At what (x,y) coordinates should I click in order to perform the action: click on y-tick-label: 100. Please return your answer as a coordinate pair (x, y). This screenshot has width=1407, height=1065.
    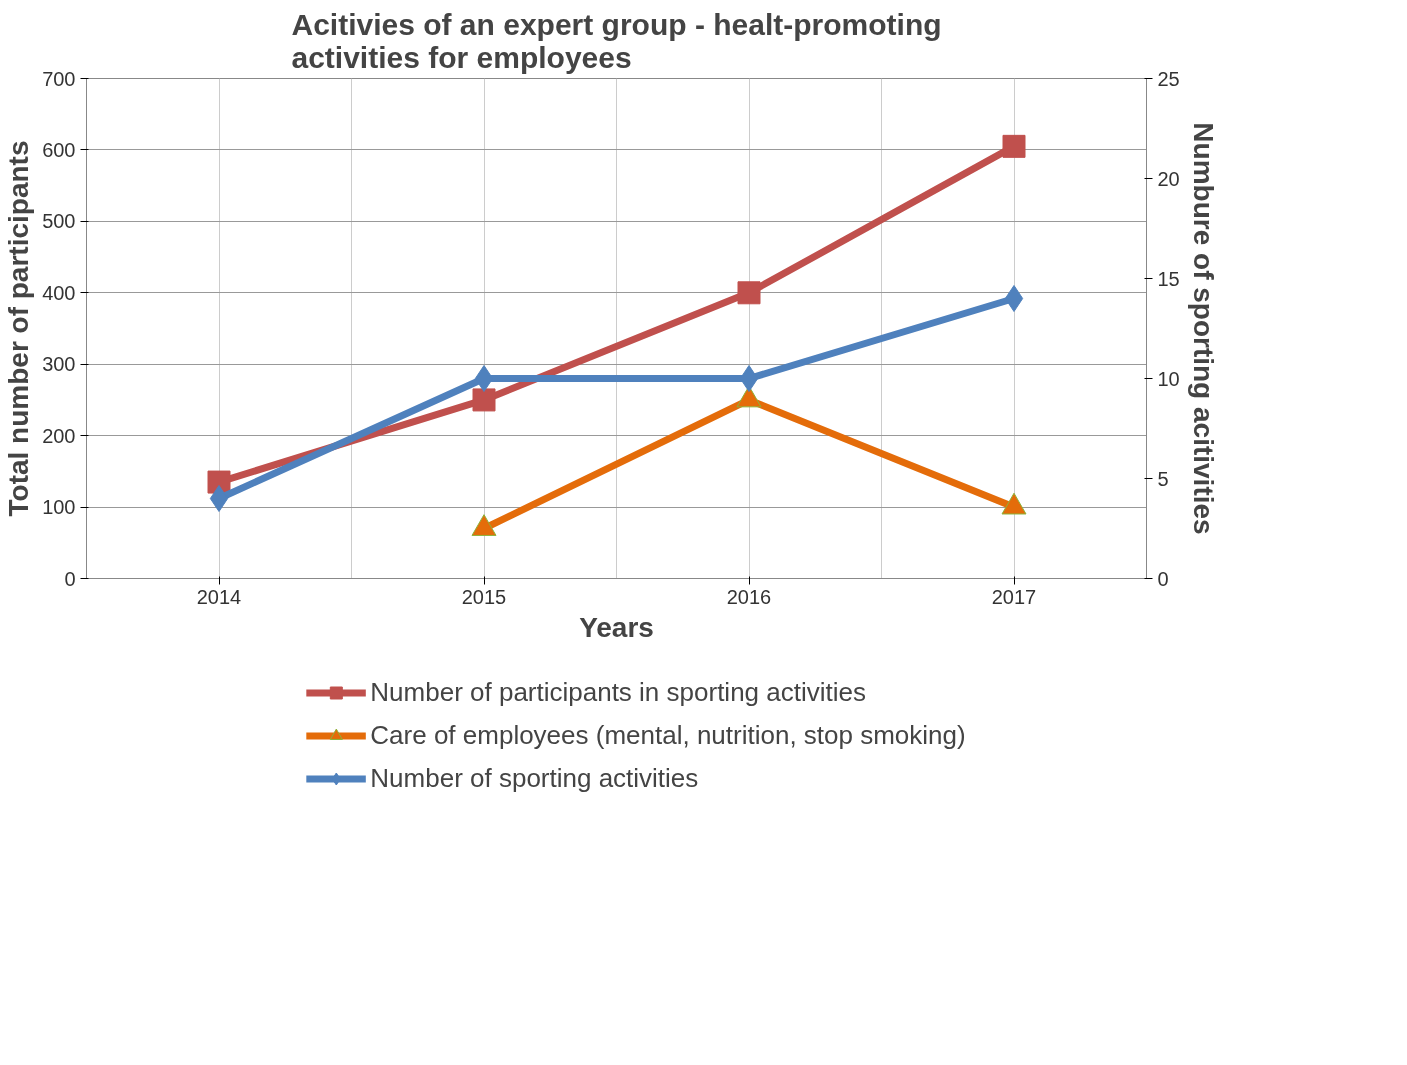
    Looking at the image, I should click on (59, 507).